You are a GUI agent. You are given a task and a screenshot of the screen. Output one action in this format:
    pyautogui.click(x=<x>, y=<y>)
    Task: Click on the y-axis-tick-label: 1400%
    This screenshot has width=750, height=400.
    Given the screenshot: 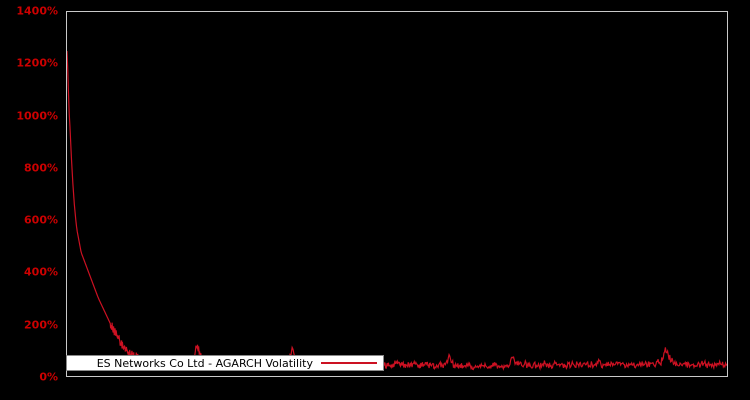 What is the action you would take?
    pyautogui.click(x=37, y=11)
    